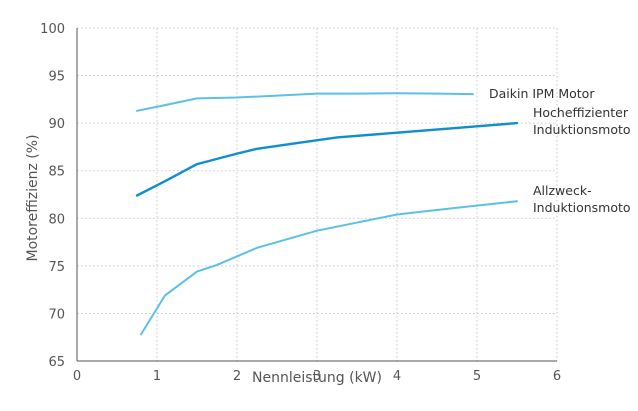  I want to click on y-tick-label: 100, so click(52, 29).